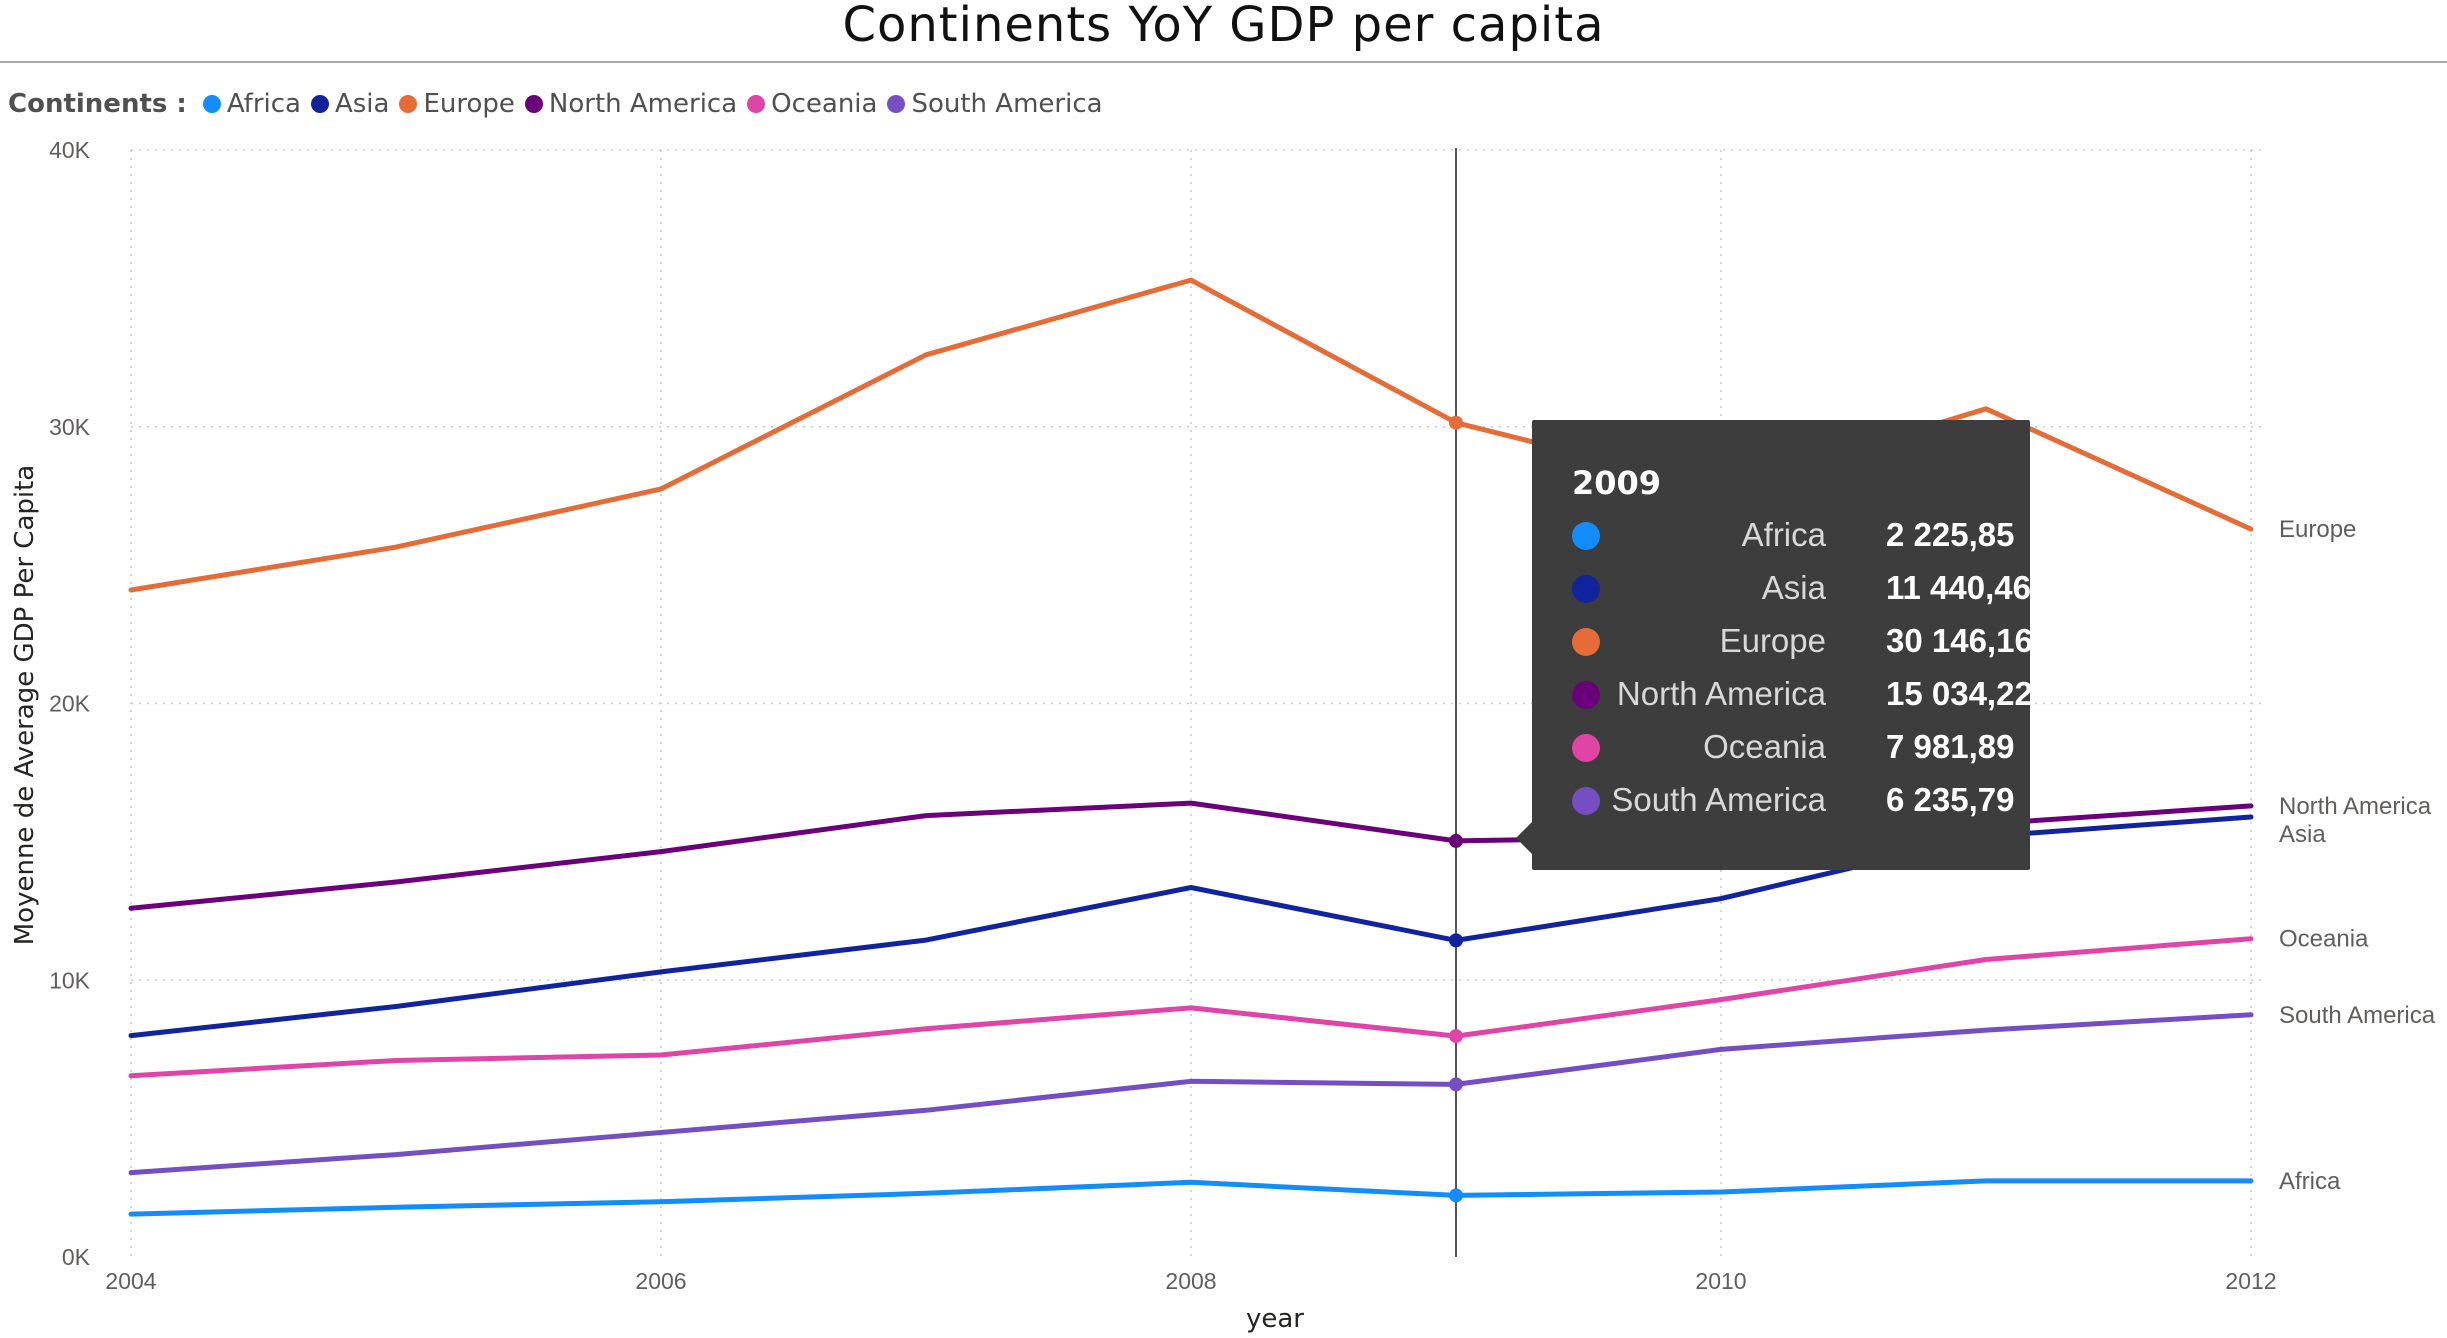  I want to click on tooltip-row: Africa 2 225,85, so click(1793, 534).